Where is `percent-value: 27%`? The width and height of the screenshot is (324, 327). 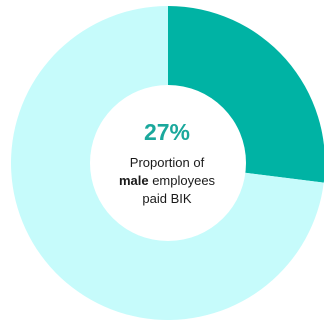
percent-value: 27% is located at coordinates (167, 132).